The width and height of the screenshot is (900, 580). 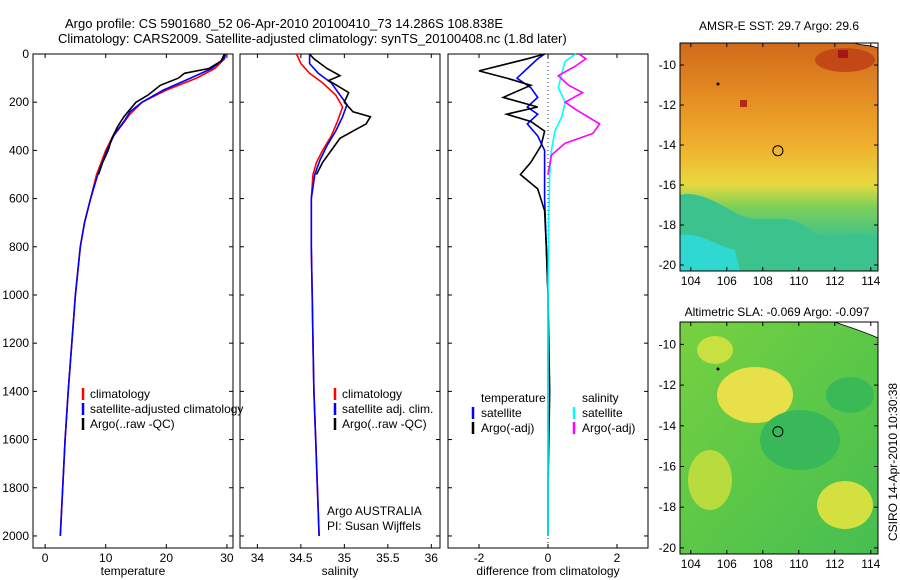 I want to click on y-tick-label: 1000, so click(x=15, y=295).